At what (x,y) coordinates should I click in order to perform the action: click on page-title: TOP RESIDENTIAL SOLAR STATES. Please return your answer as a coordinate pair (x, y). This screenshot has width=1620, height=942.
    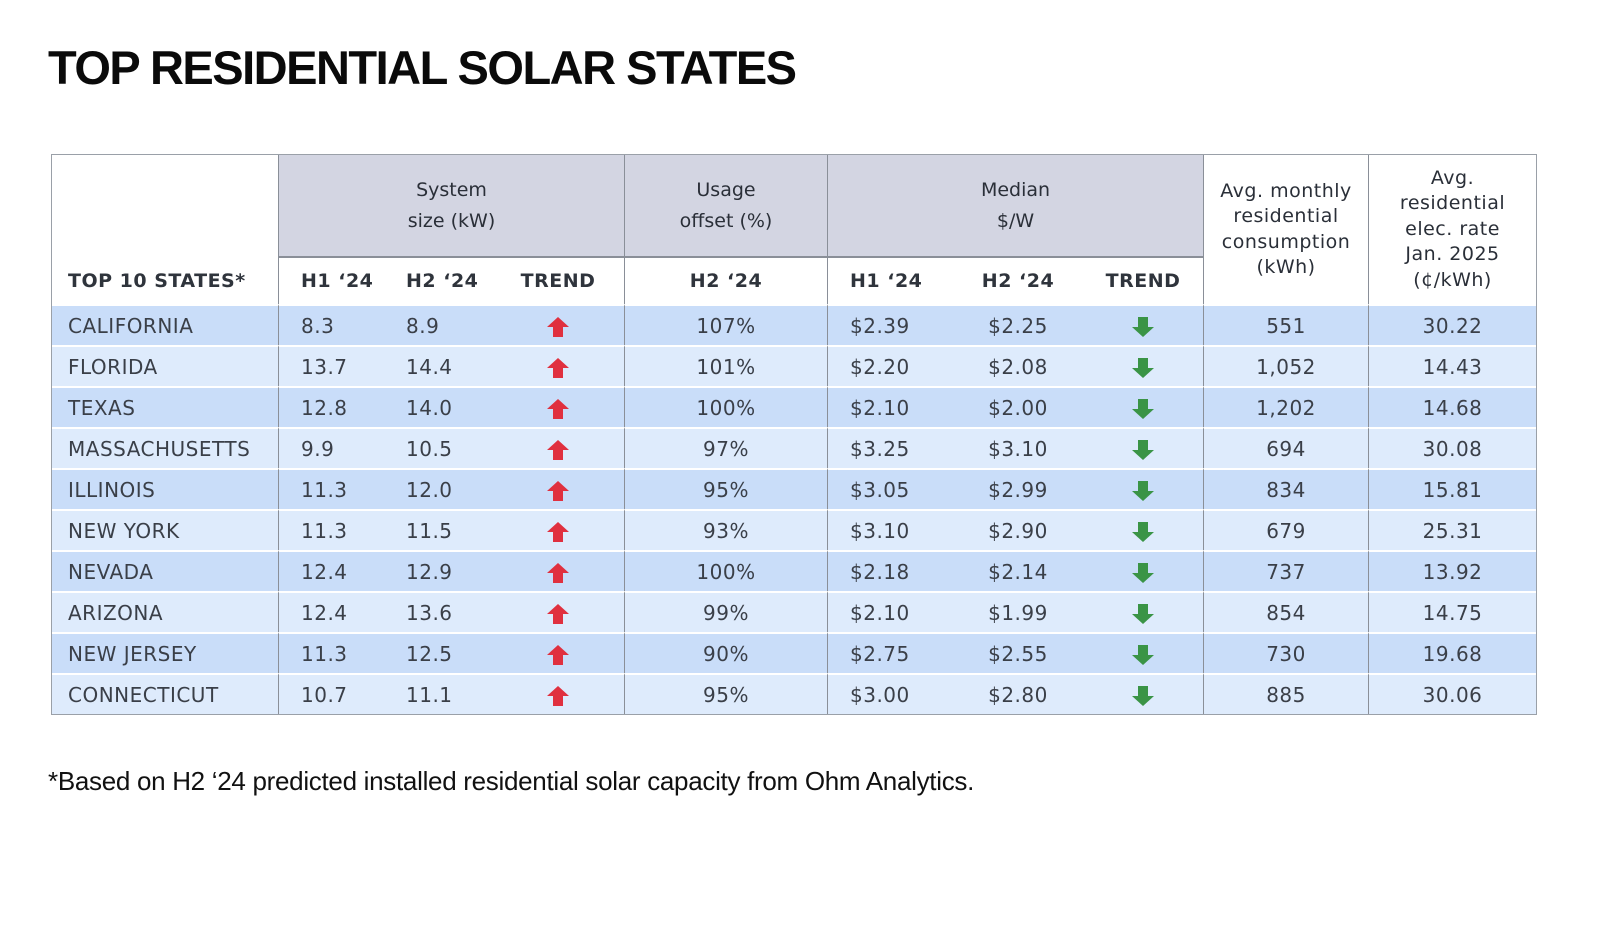
    Looking at the image, I should click on (422, 67).